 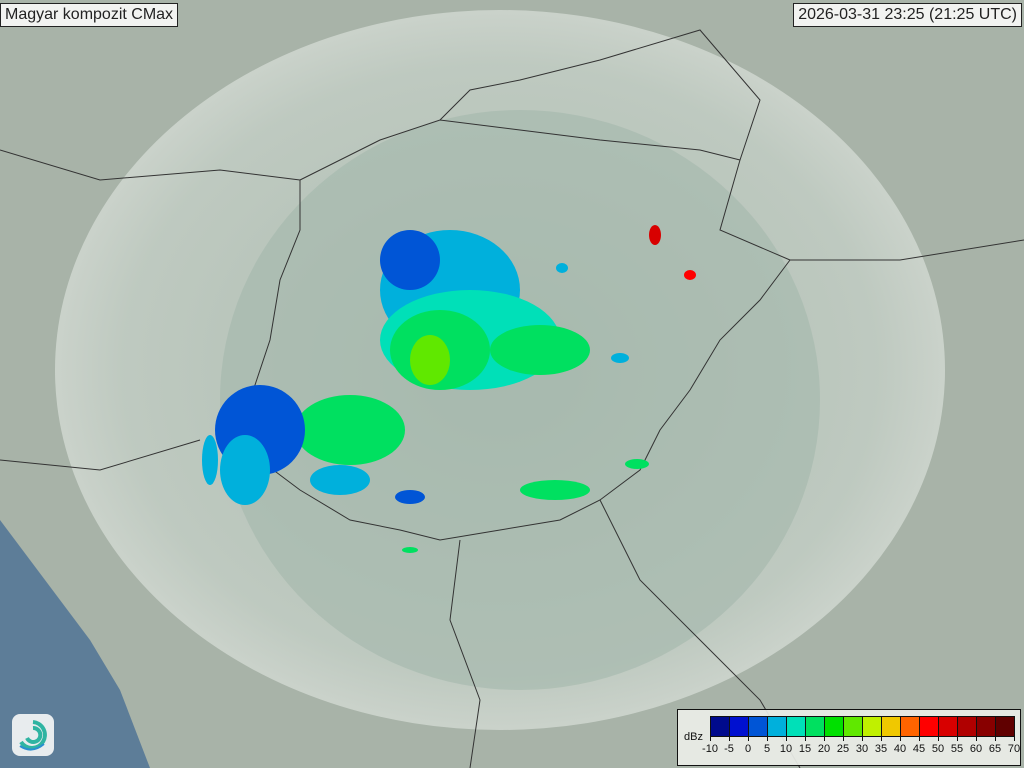 What do you see at coordinates (957, 749) in the screenshot?
I see `tick-label: 55` at bounding box center [957, 749].